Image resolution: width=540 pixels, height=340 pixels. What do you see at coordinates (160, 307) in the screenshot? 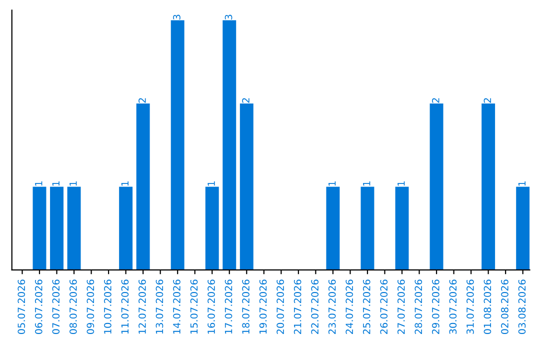
I see `x-tick-label: 13.07.2026` at bounding box center [160, 307].